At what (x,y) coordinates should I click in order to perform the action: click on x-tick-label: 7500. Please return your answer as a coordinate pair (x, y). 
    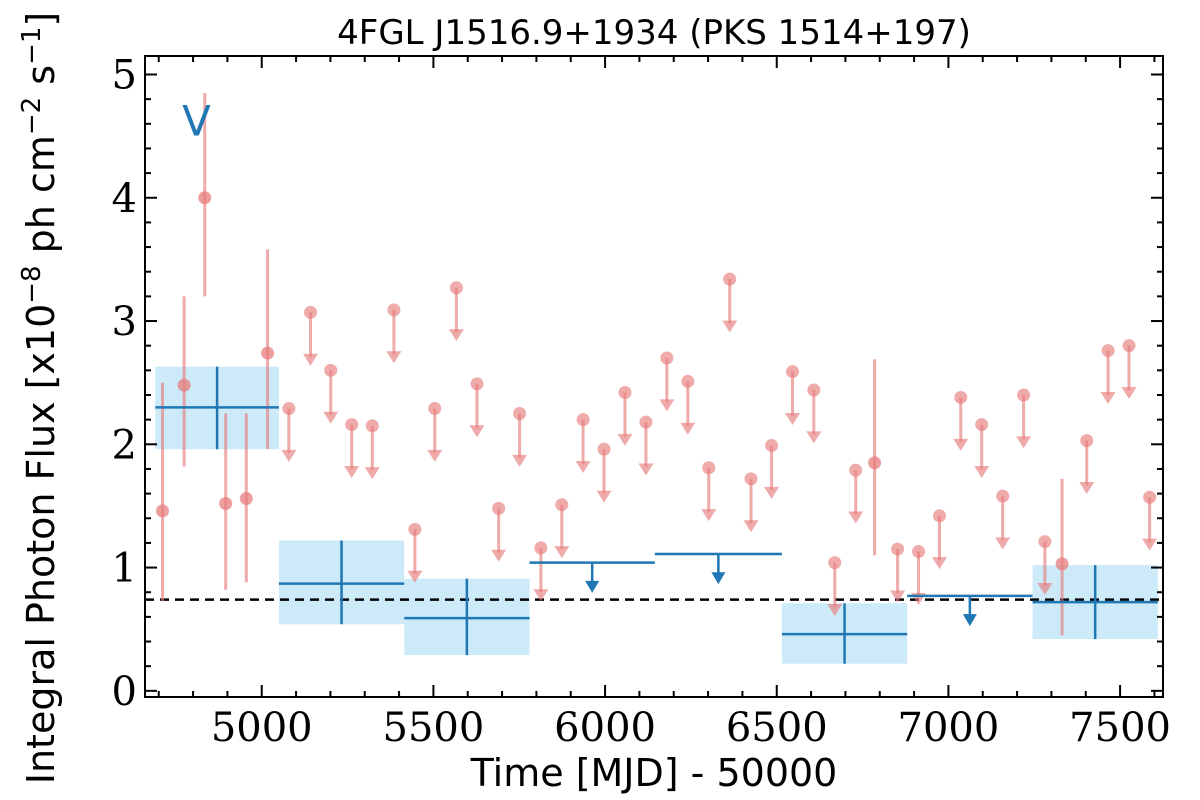
    Looking at the image, I should click on (1120, 728).